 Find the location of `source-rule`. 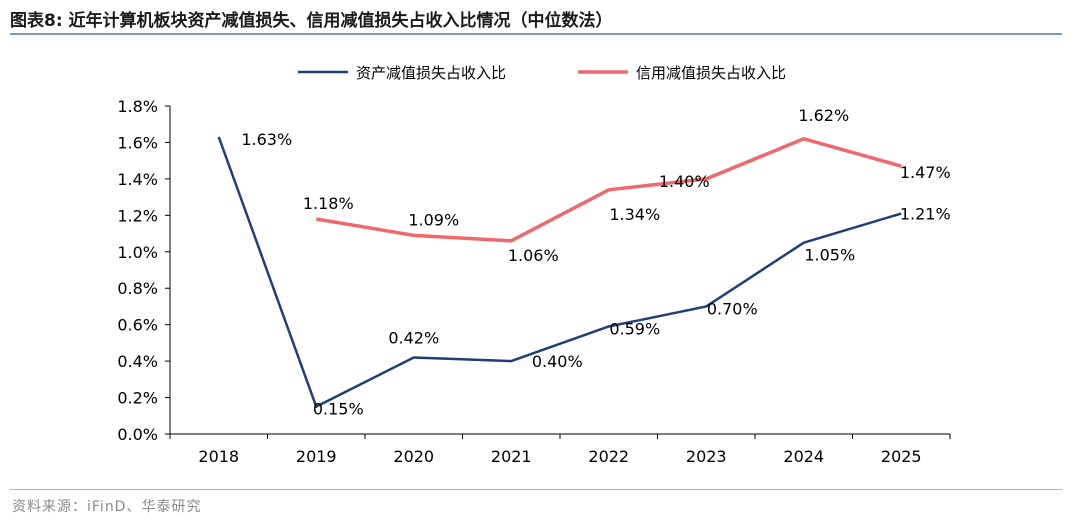

source-rule is located at coordinates (536, 489).